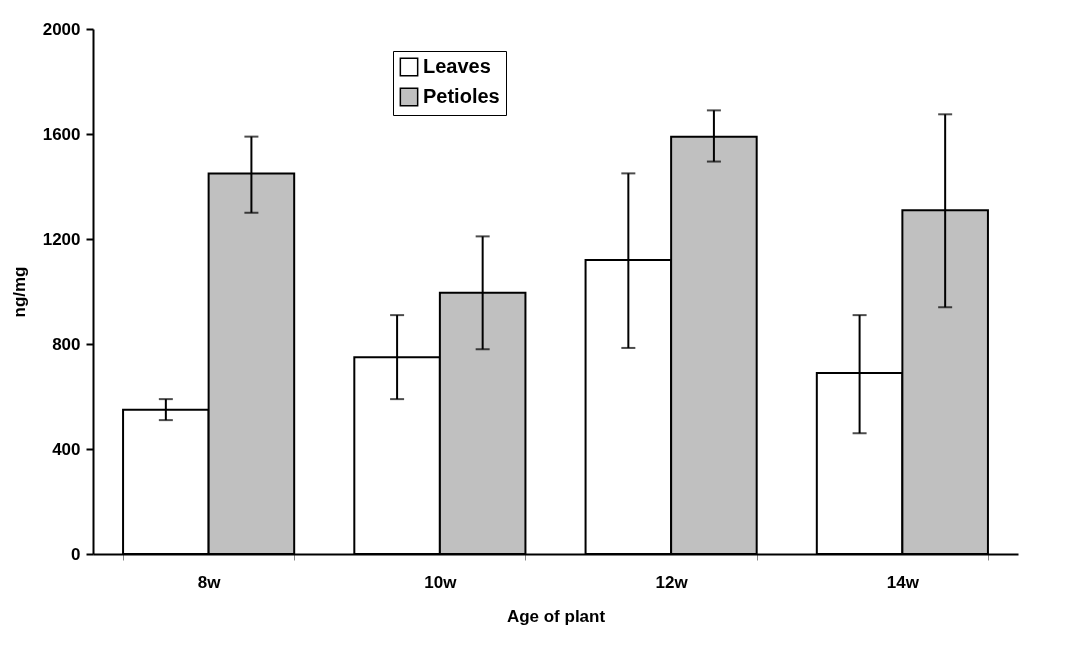 This screenshot has width=1069, height=656. Describe the element at coordinates (61, 29) in the screenshot. I see `y-tick-label: 2000` at that location.